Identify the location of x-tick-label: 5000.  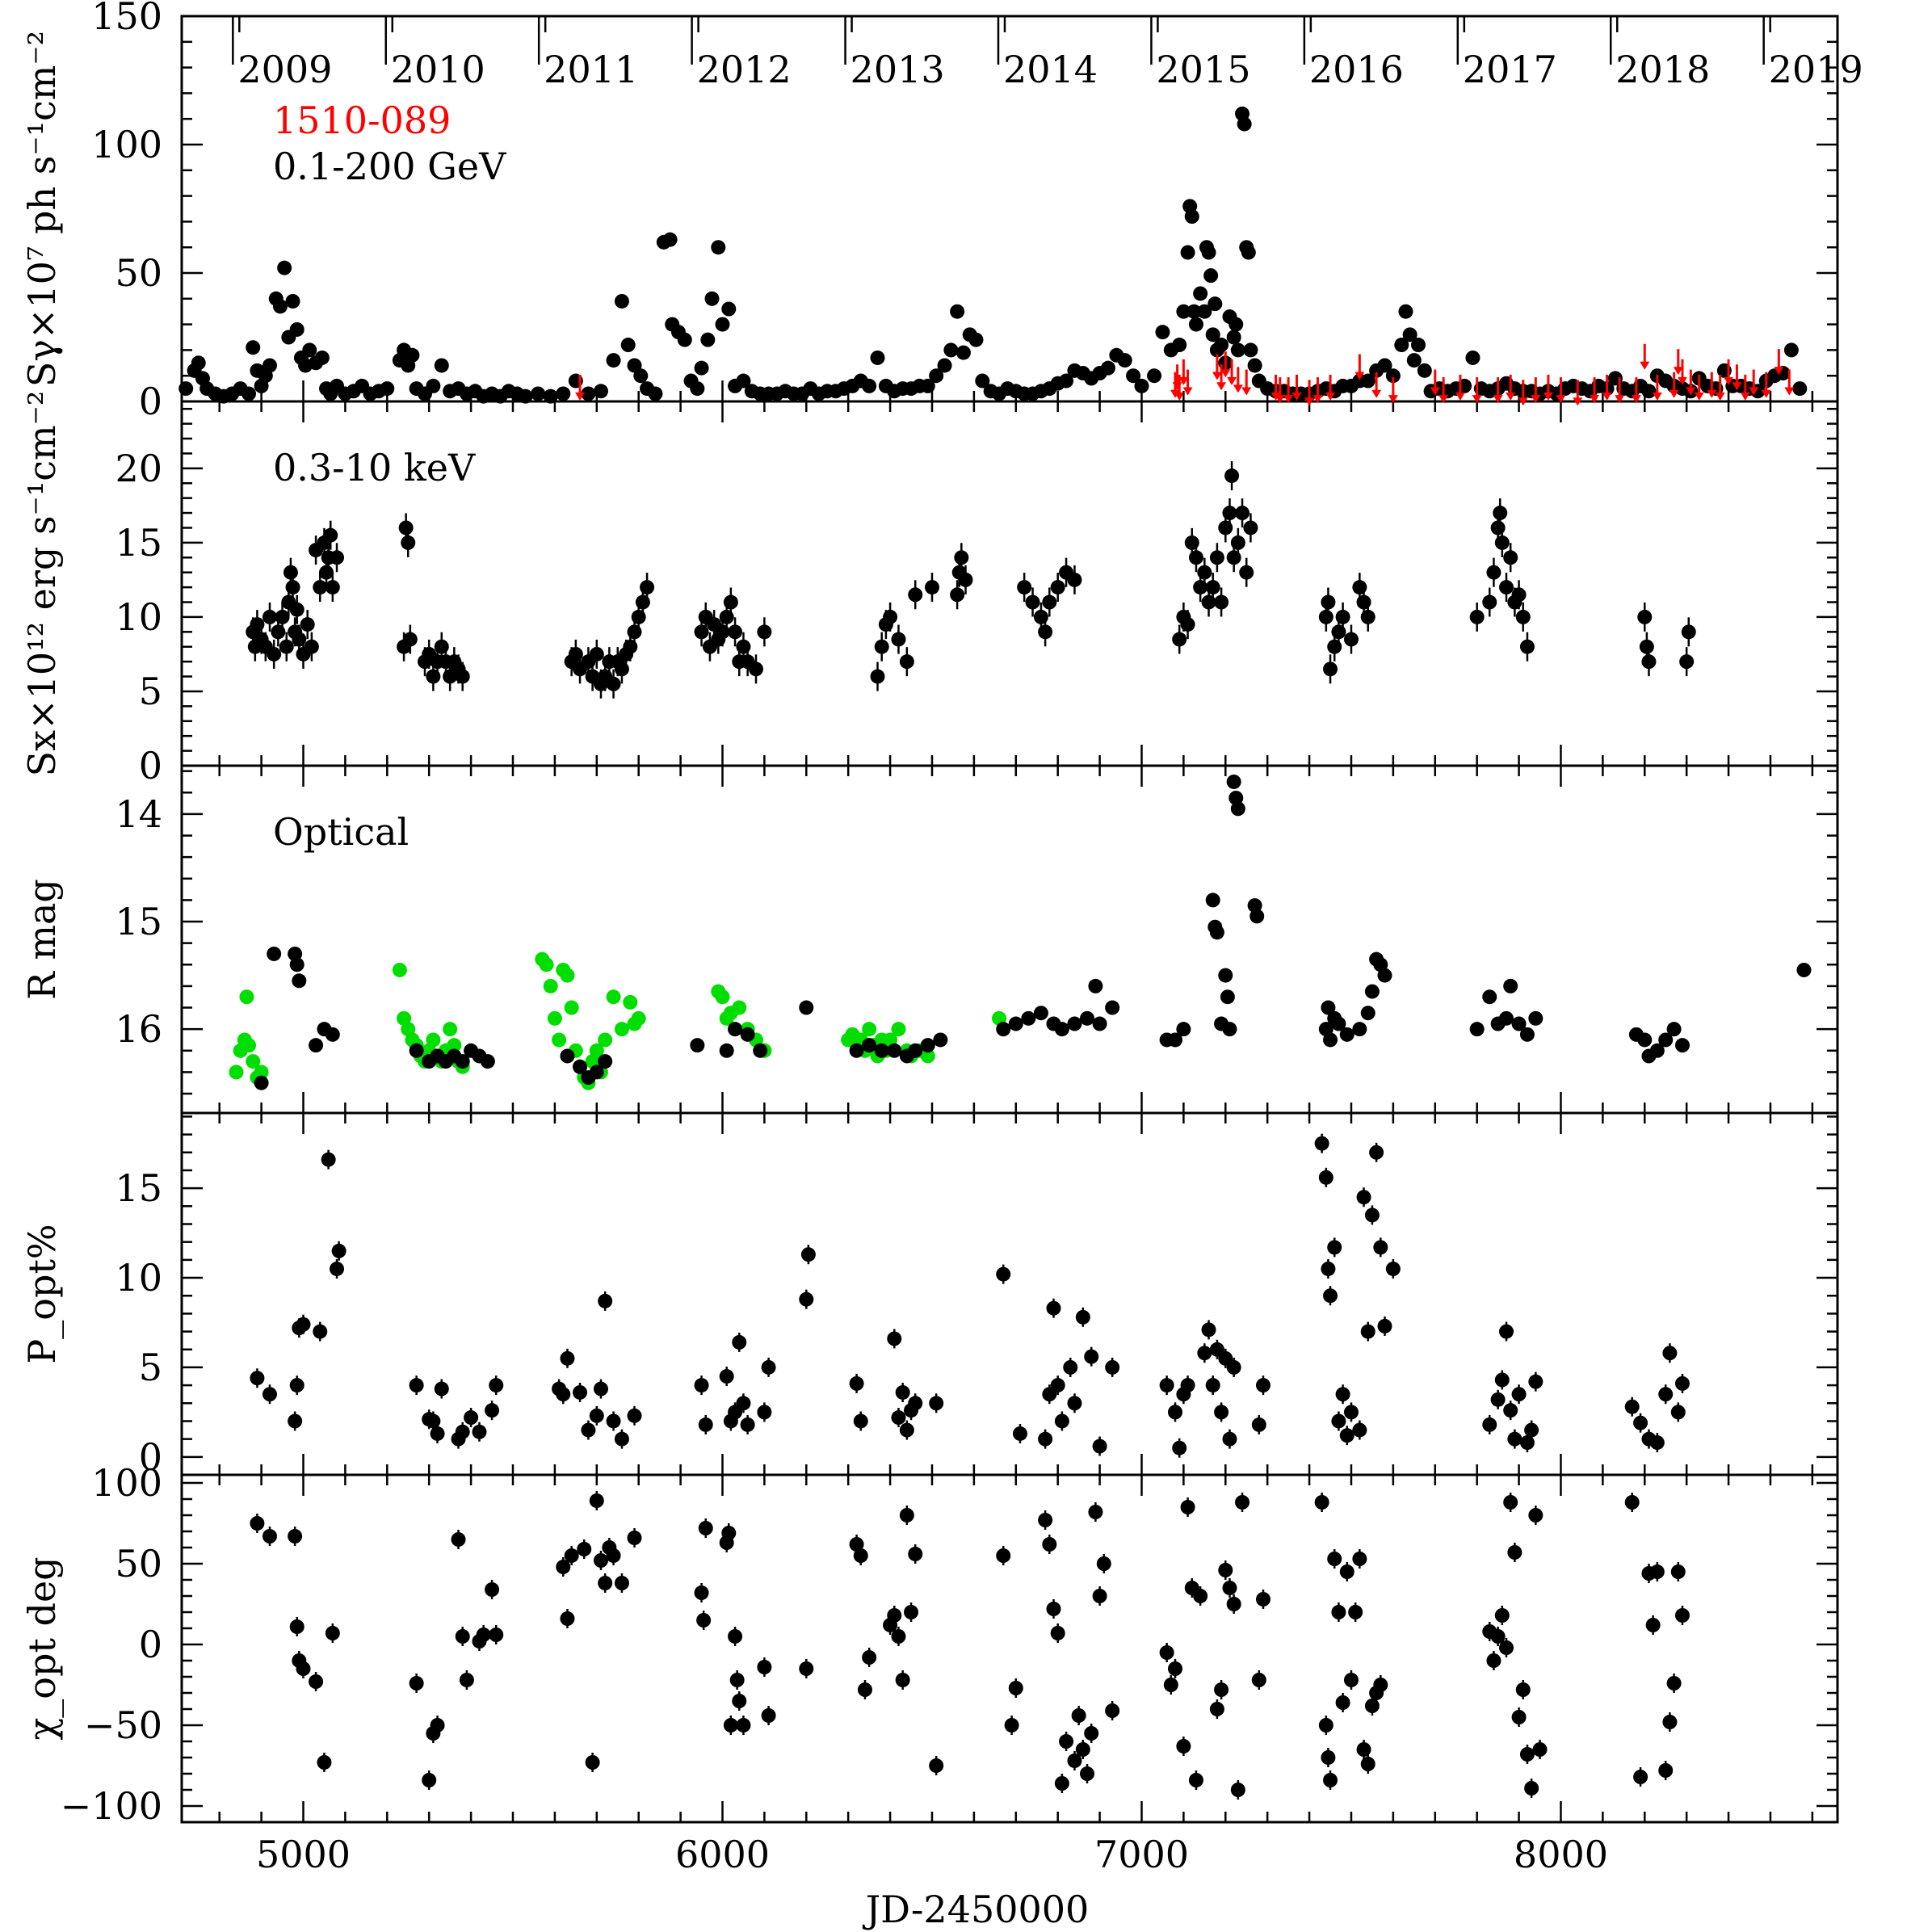
(303, 1855).